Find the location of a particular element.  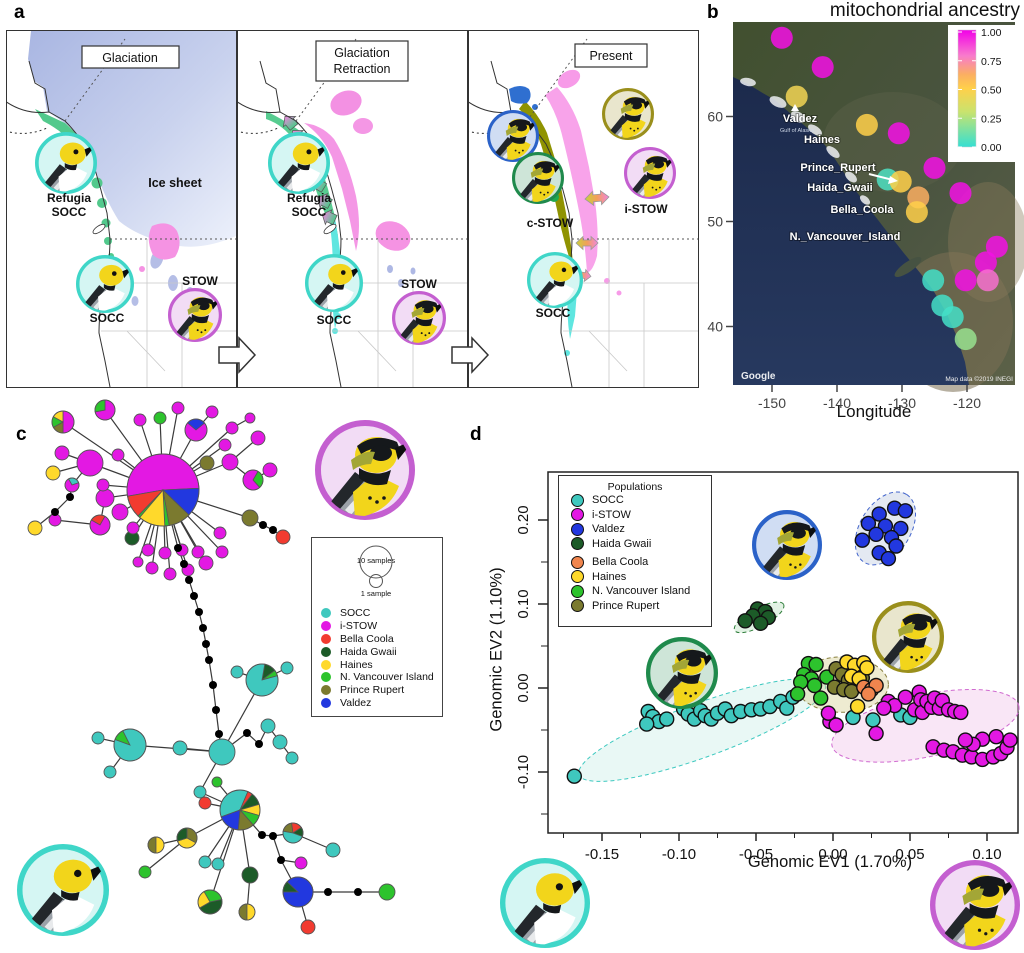

satellite-basemap is located at coordinates (878, 207).